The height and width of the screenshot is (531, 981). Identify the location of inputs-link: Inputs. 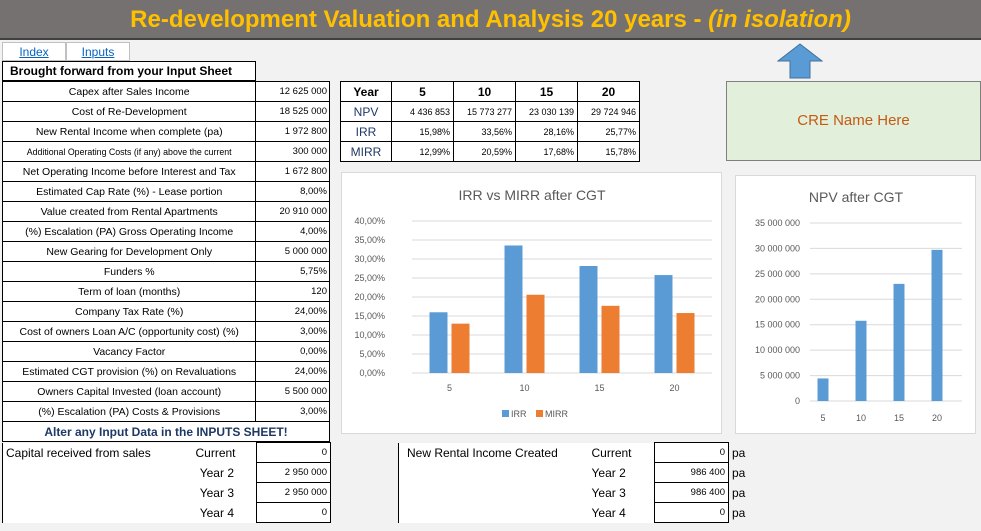
(98, 51).